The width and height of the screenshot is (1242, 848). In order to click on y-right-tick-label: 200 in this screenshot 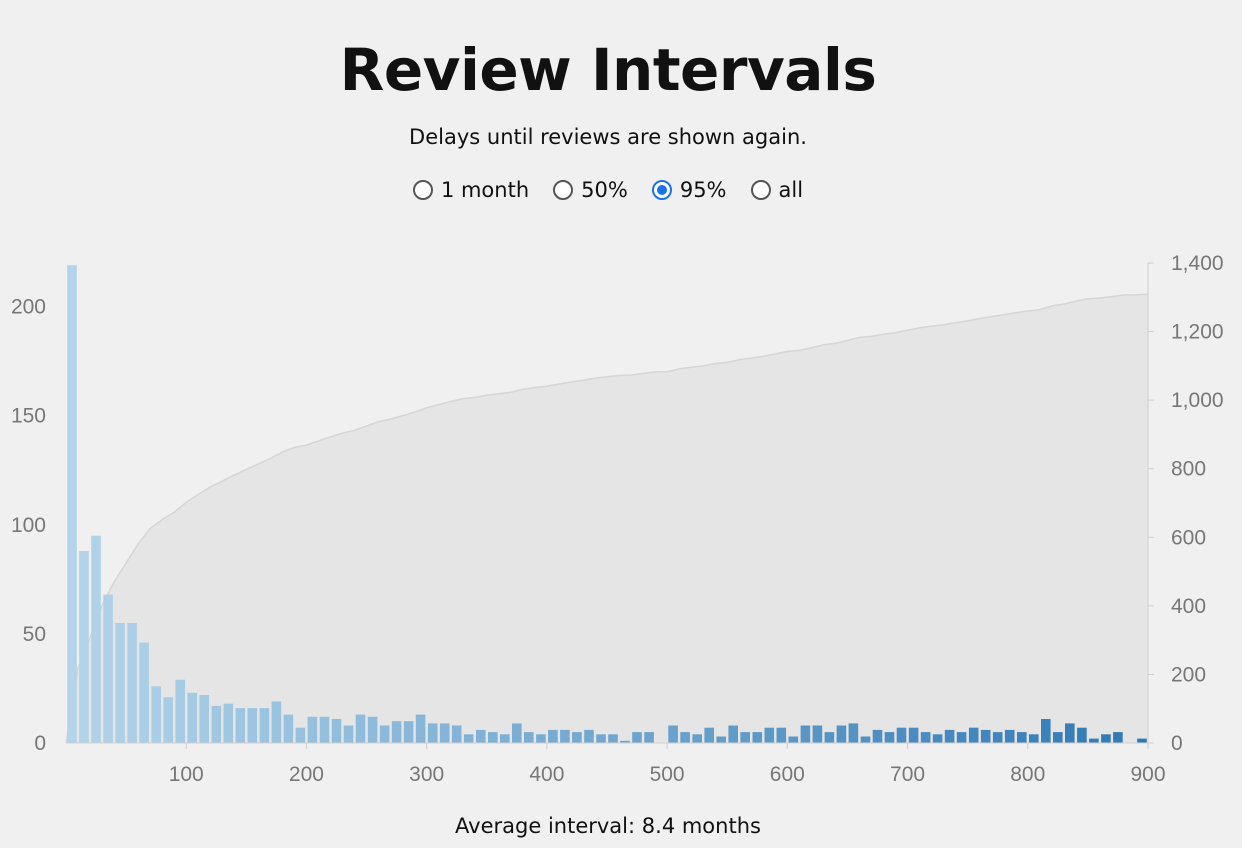, I will do `click(1188, 674)`.